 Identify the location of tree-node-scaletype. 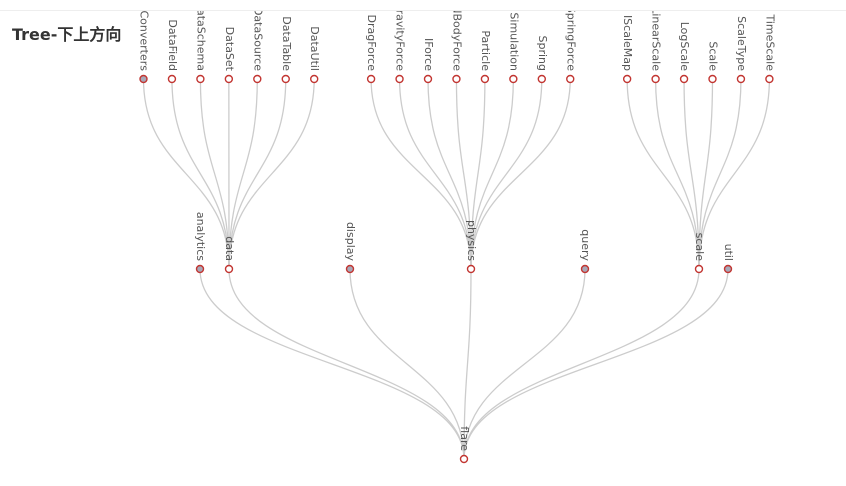
(741, 79).